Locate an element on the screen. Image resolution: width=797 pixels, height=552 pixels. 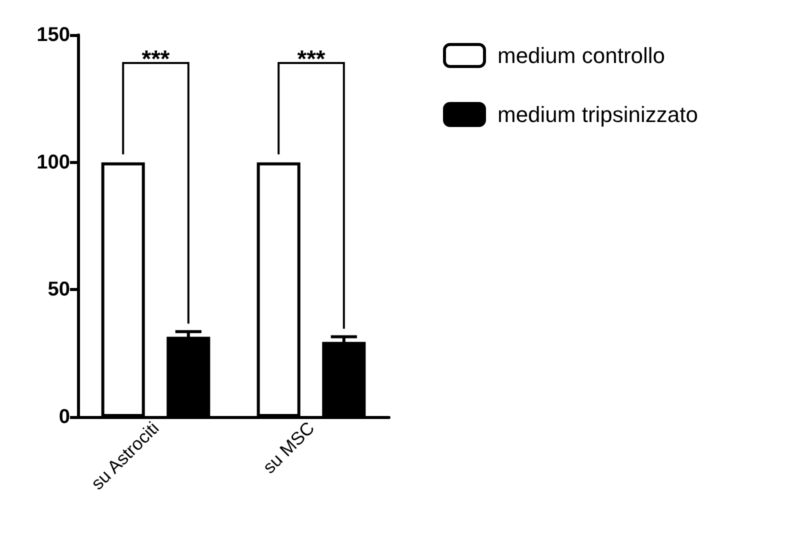
y-tick-label: 50 is located at coordinates (59, 289).